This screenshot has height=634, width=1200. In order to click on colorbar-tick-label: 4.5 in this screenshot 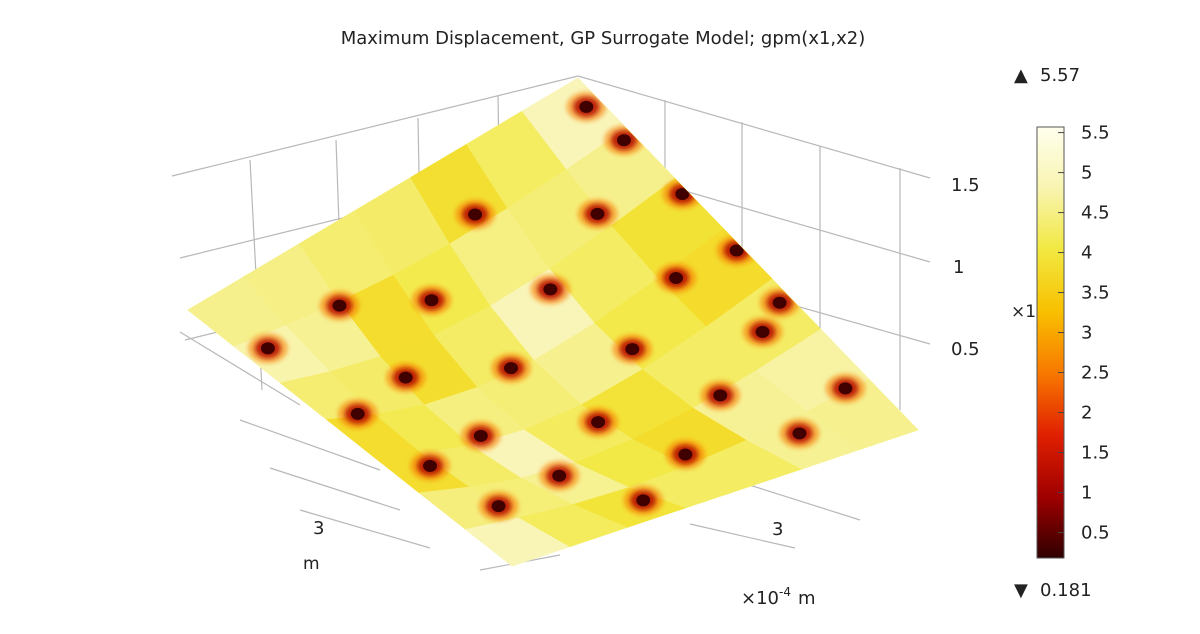, I will do `click(1095, 213)`.